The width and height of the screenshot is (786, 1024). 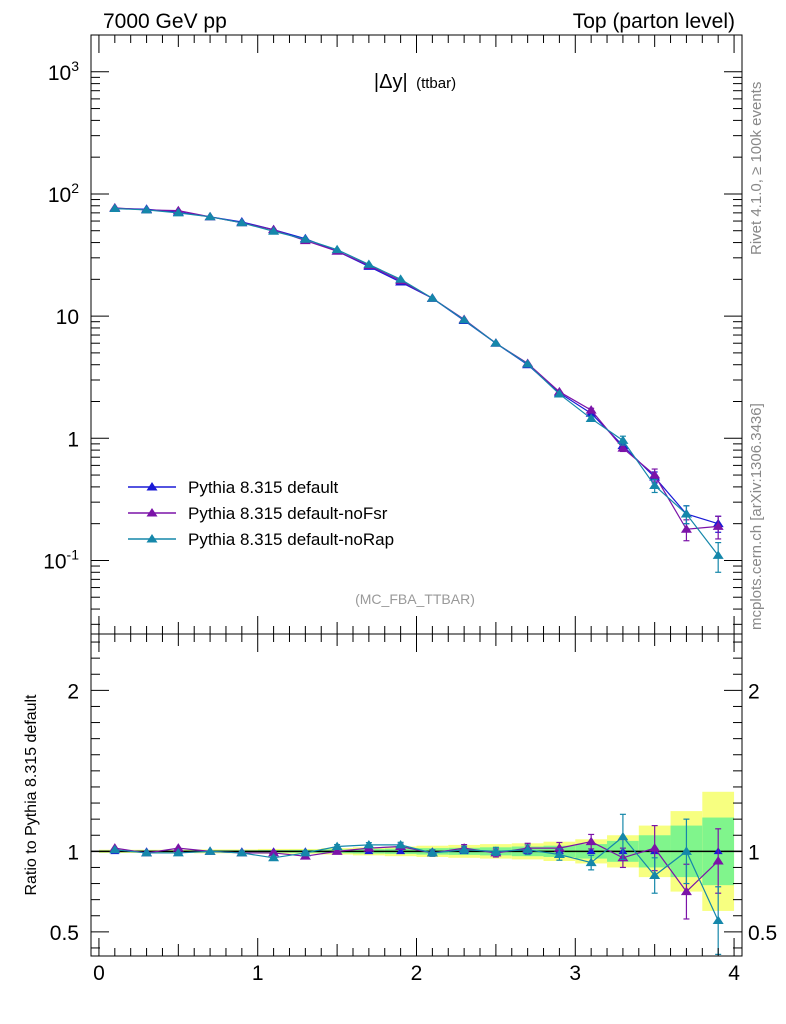 What do you see at coordinates (415, 599) in the screenshot?
I see `analysis-watermark: (MC_FBA_TTBAR)` at bounding box center [415, 599].